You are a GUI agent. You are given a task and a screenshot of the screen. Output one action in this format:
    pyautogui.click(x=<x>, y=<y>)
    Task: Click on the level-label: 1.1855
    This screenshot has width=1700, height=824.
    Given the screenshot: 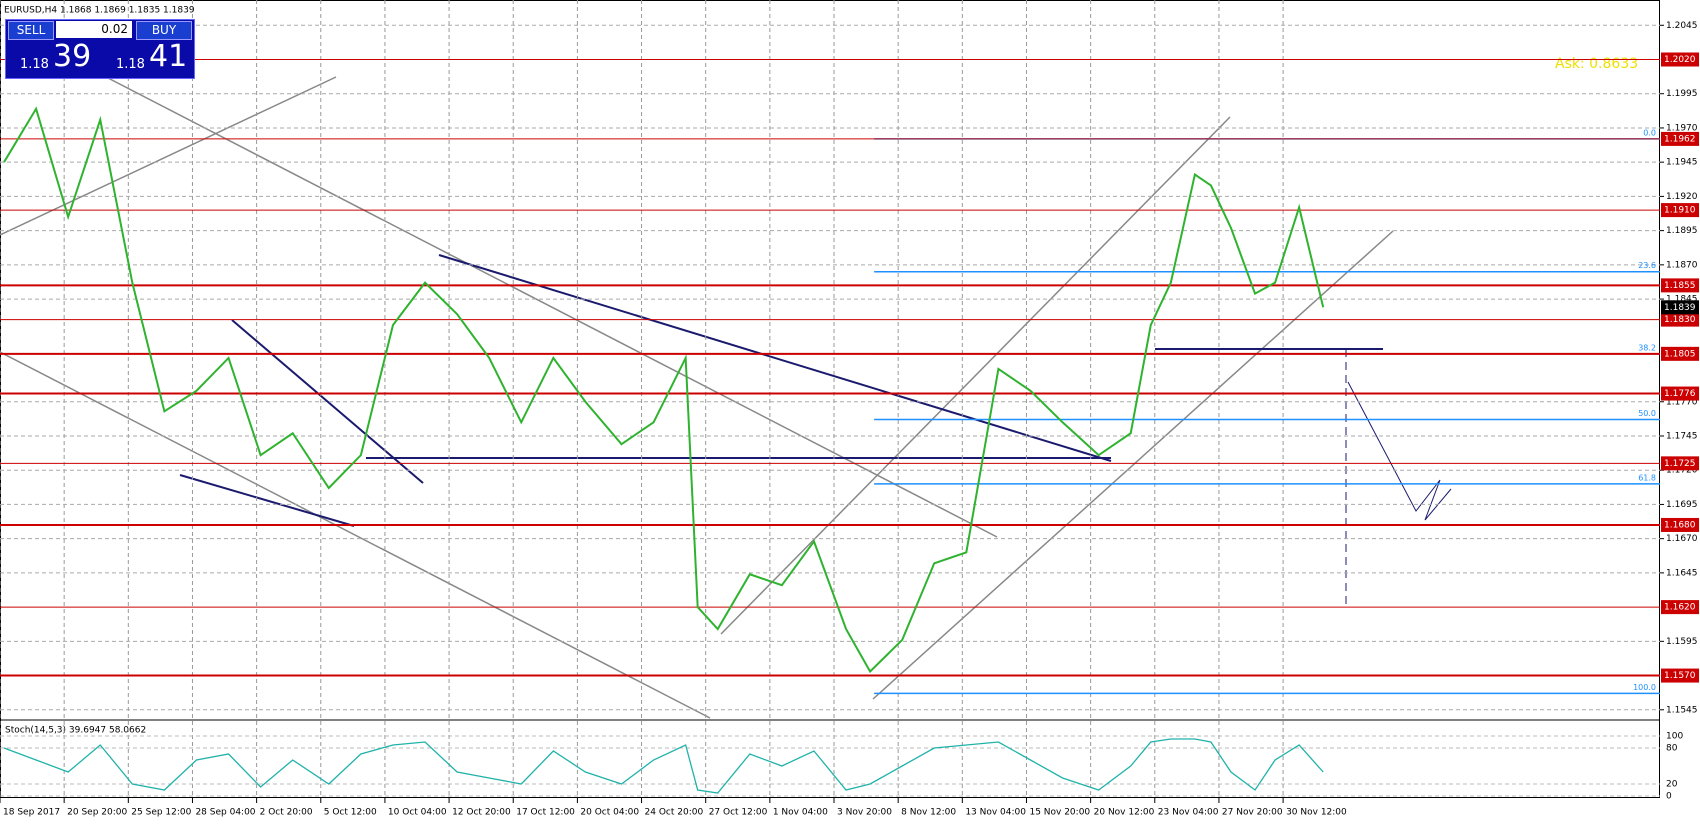 What is the action you would take?
    pyautogui.click(x=1680, y=286)
    